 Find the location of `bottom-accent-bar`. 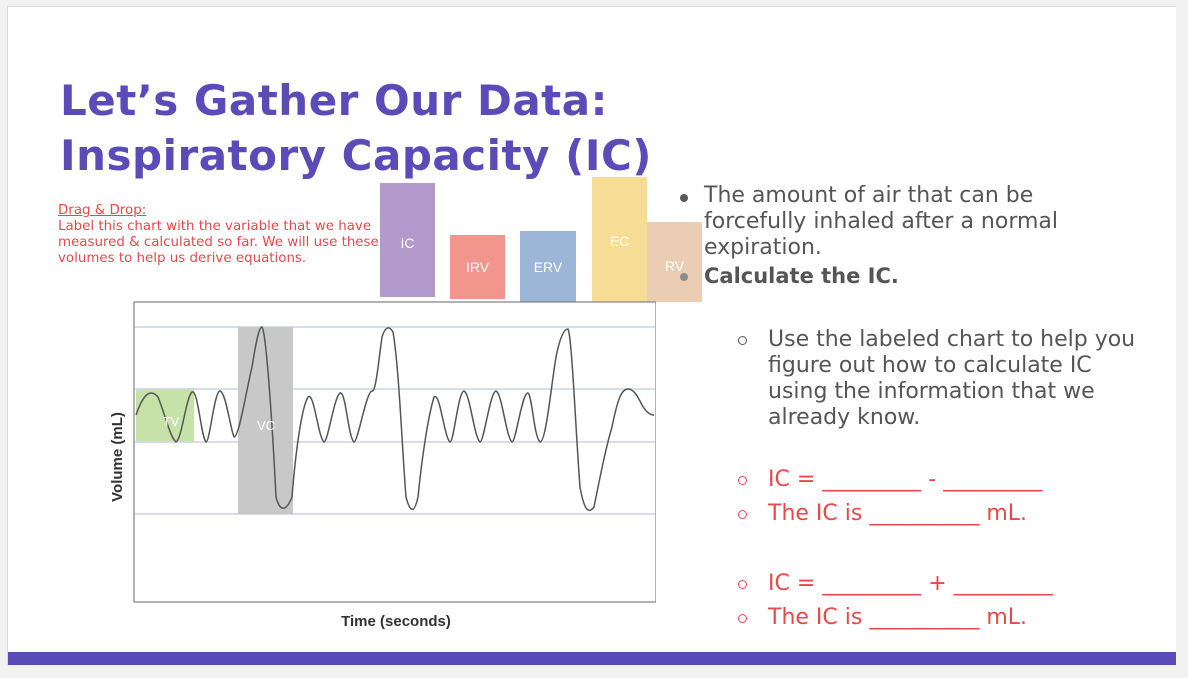

bottom-accent-bar is located at coordinates (592, 658).